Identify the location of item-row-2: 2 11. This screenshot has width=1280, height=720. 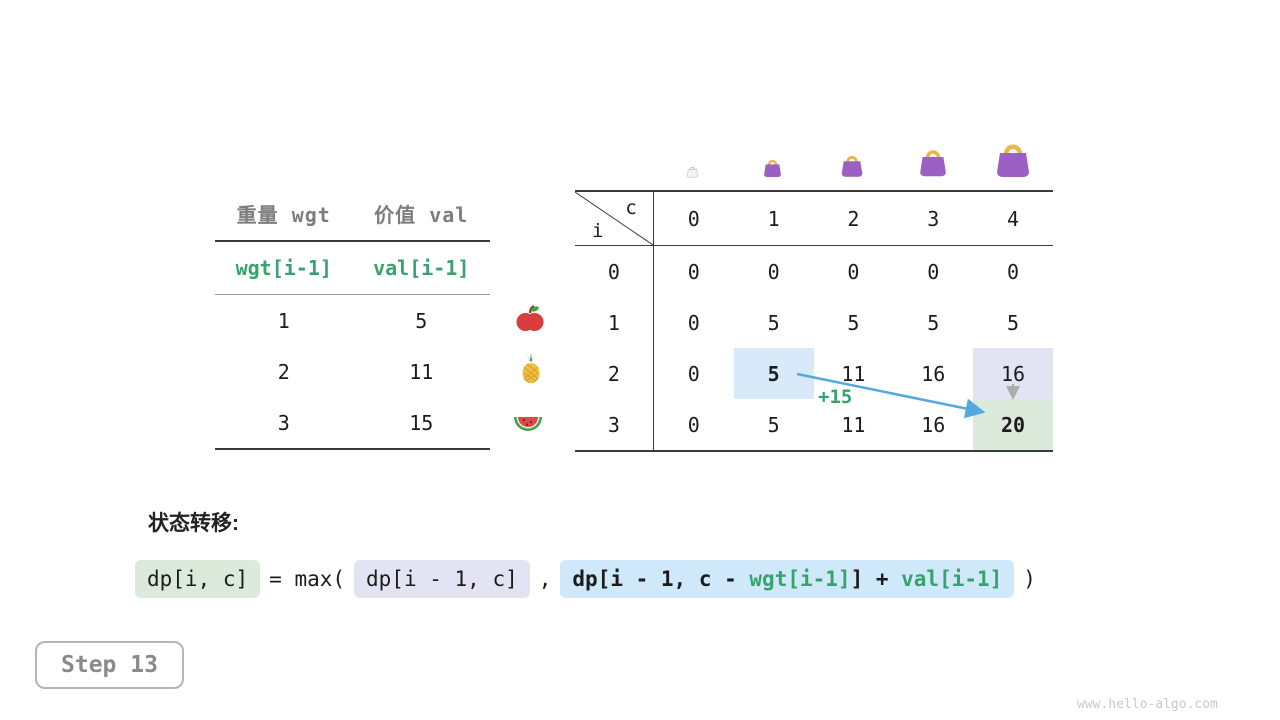
(352, 371).